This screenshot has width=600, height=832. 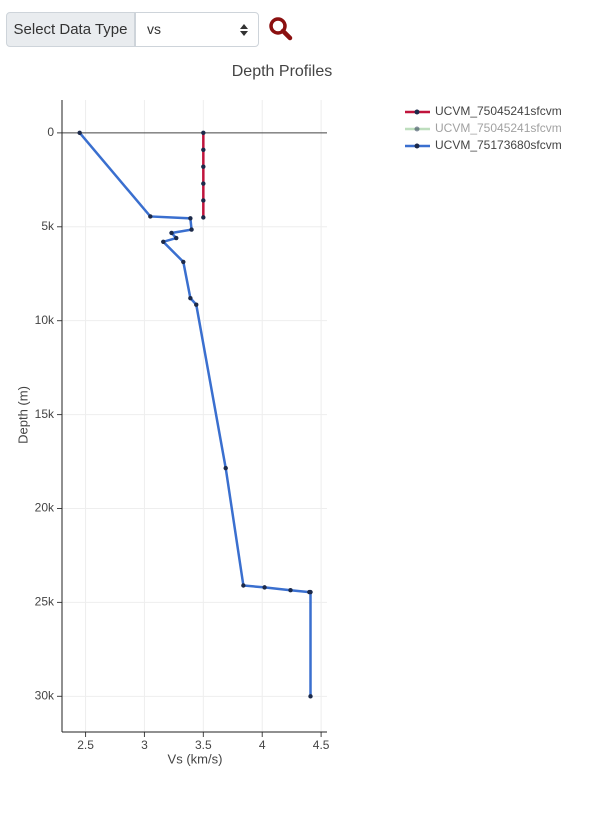 I want to click on legend-label: UCVM_75173680sfcvm, so click(x=498, y=145).